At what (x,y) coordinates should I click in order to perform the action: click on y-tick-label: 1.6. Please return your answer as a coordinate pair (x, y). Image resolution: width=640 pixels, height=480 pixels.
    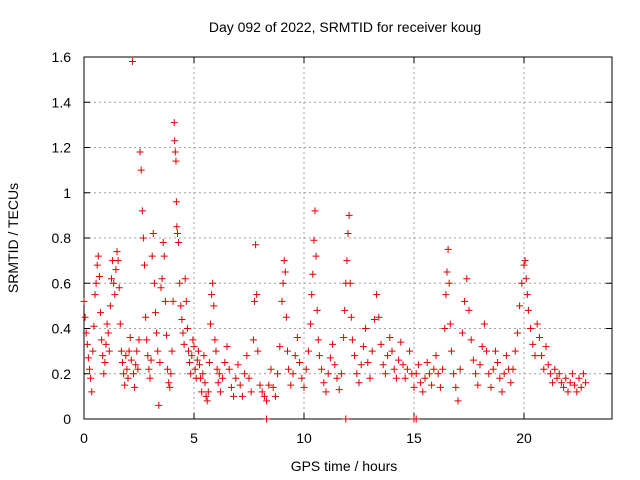
    Looking at the image, I should click on (62, 57).